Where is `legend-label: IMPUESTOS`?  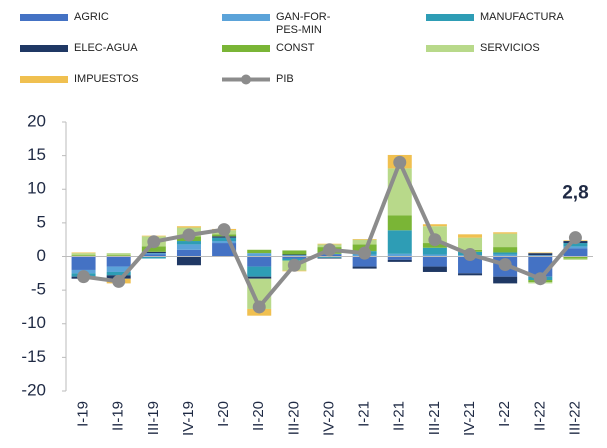 legend-label: IMPUESTOS is located at coordinates (106, 79).